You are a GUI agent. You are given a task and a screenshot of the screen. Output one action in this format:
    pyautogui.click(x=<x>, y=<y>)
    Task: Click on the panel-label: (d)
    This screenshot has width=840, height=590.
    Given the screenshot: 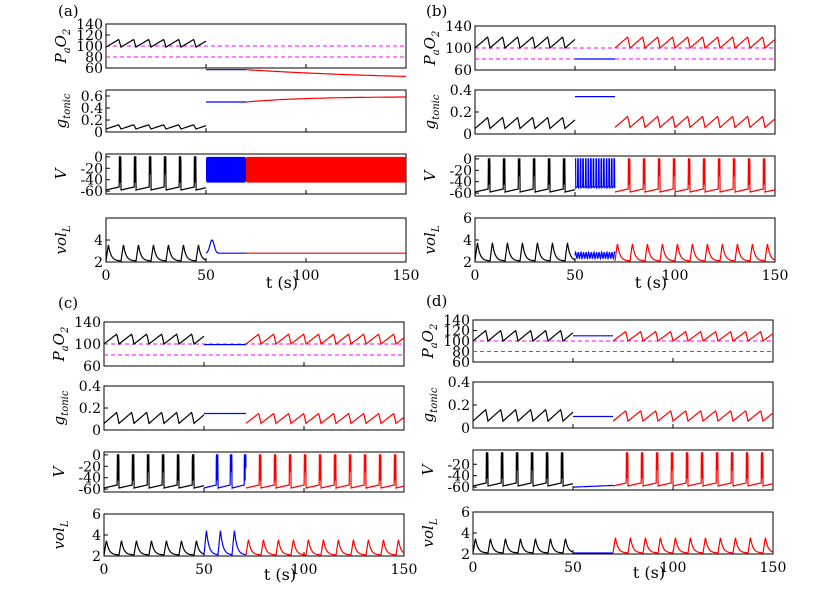 What is the action you would take?
    pyautogui.click(x=436, y=301)
    